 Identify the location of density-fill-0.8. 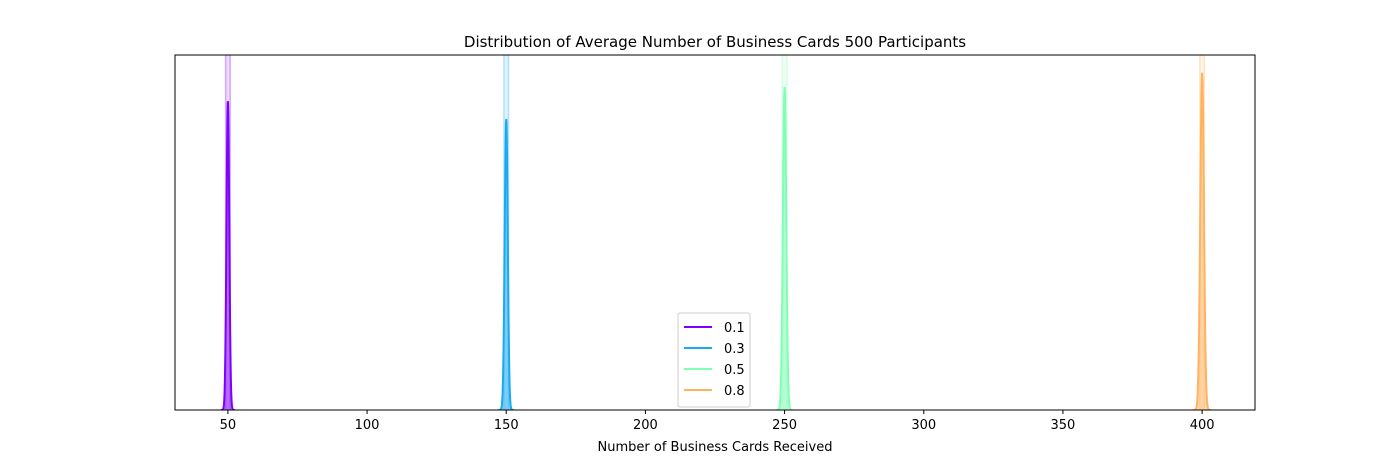
(1202, 241).